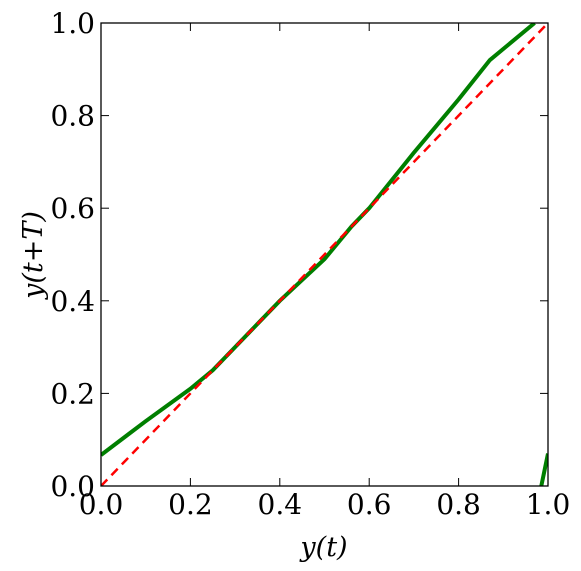  Describe the element at coordinates (72, 208) in the screenshot. I see `y-tick-label: 0.6` at that location.